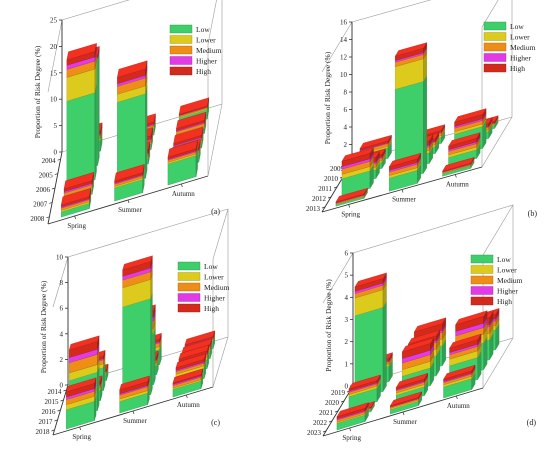  I want to click on y-tick-label: 12, so click(344, 58).